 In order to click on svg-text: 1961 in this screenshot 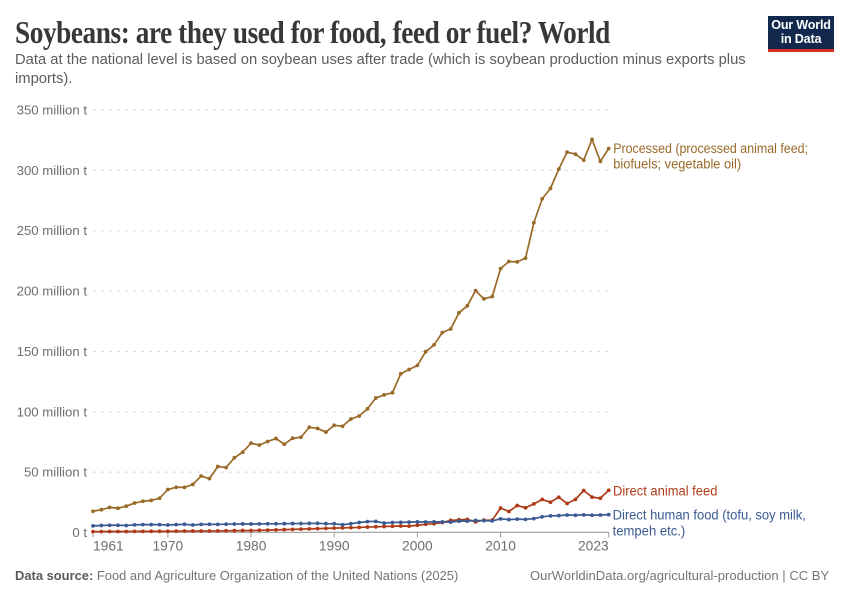, I will do `click(108, 546)`.